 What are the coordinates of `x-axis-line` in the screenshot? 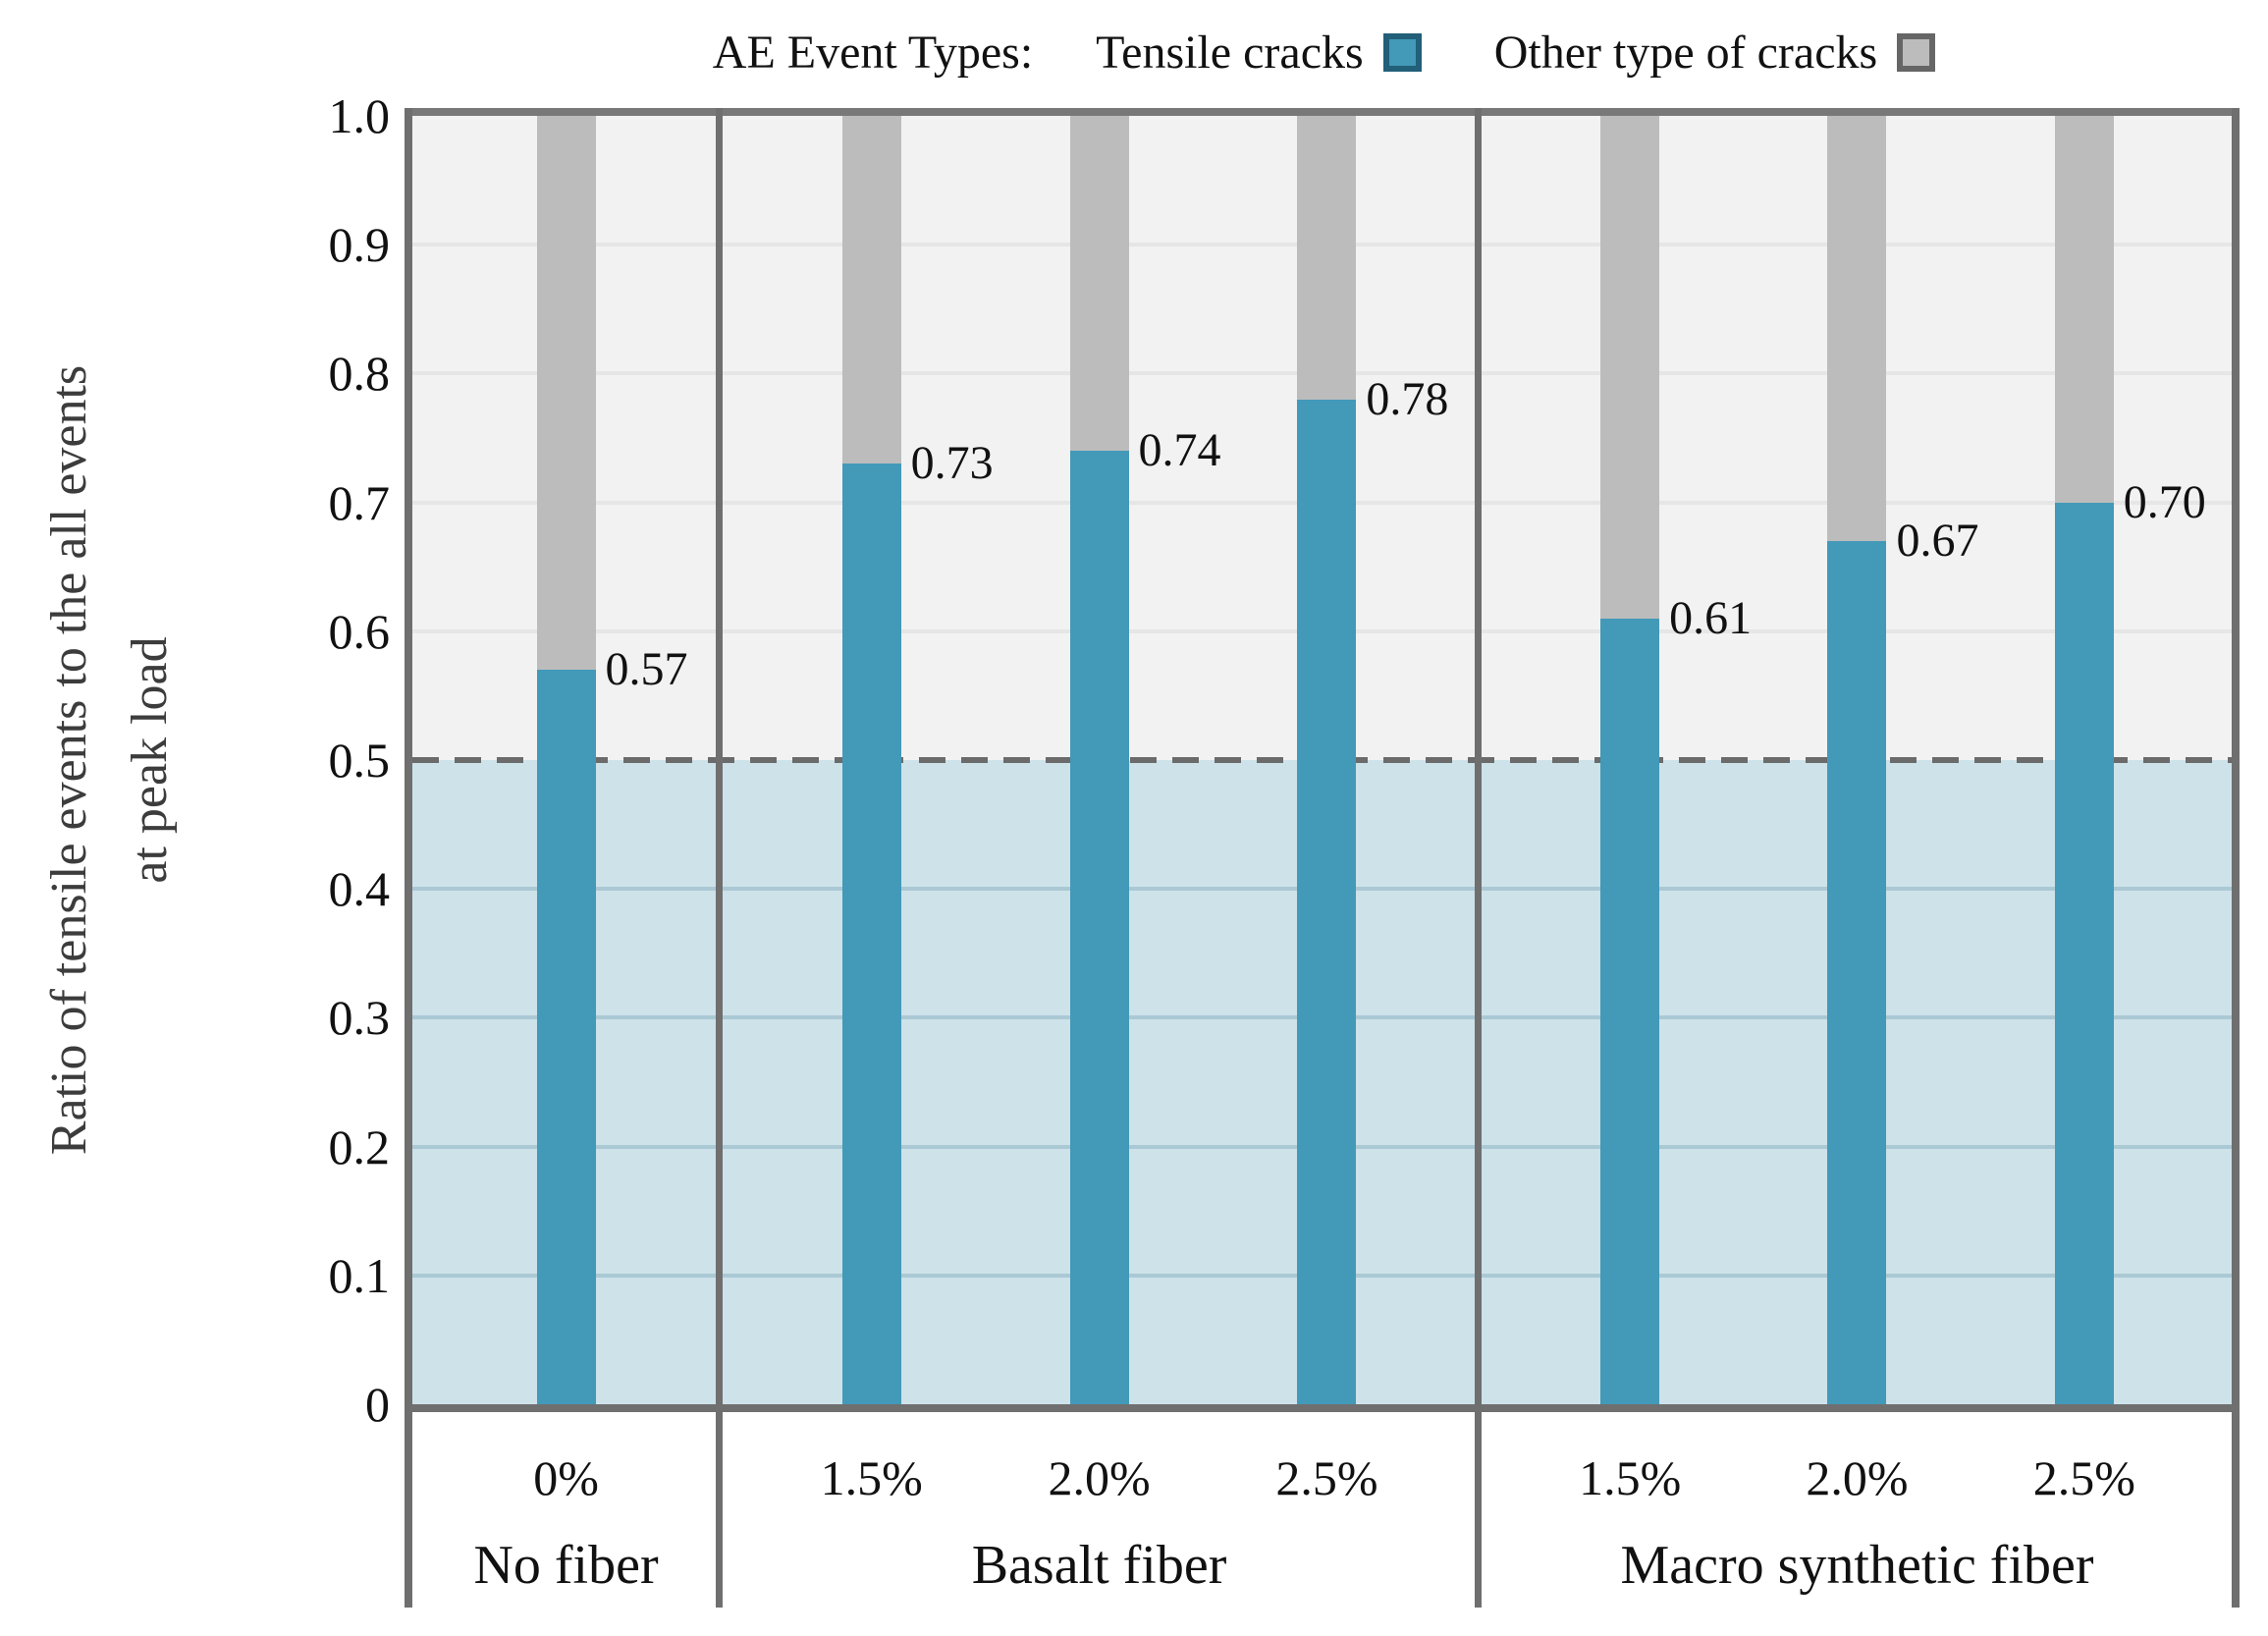 It's located at (1323, 1408).